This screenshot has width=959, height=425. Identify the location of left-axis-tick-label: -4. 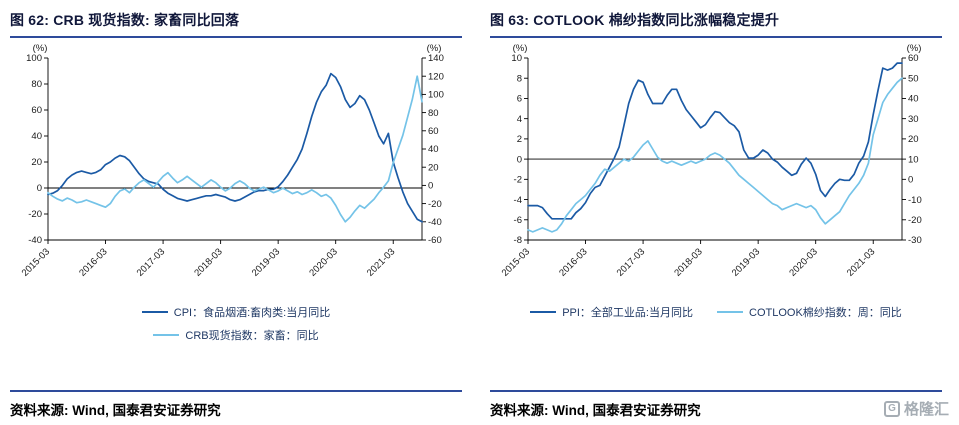
(518, 200).